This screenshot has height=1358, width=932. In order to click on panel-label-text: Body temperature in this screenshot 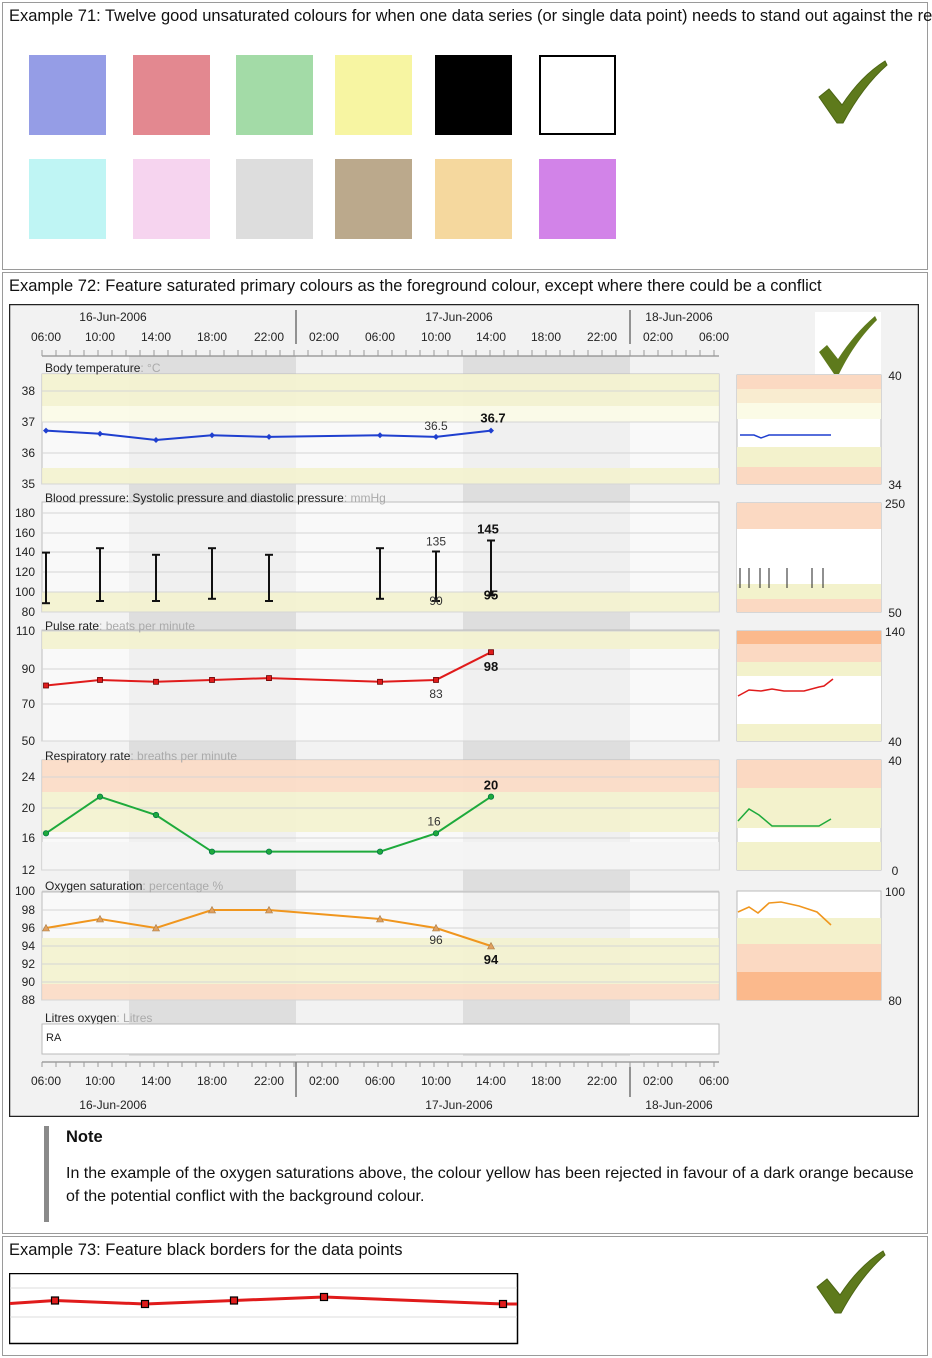, I will do `click(93, 368)`.